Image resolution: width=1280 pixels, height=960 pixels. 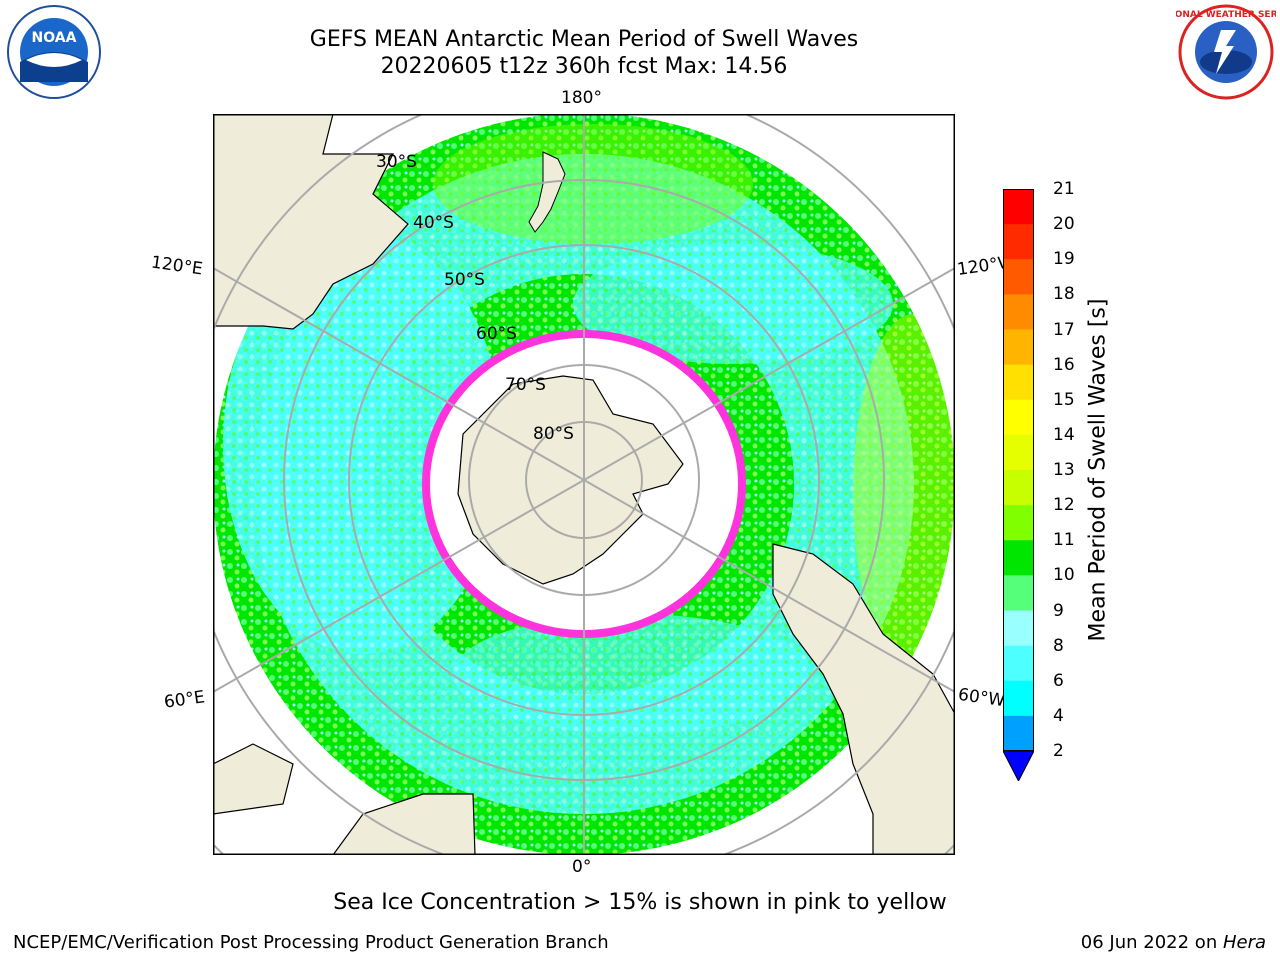 What do you see at coordinates (1058, 715) in the screenshot?
I see `colorbar-tick-label: 4` at bounding box center [1058, 715].